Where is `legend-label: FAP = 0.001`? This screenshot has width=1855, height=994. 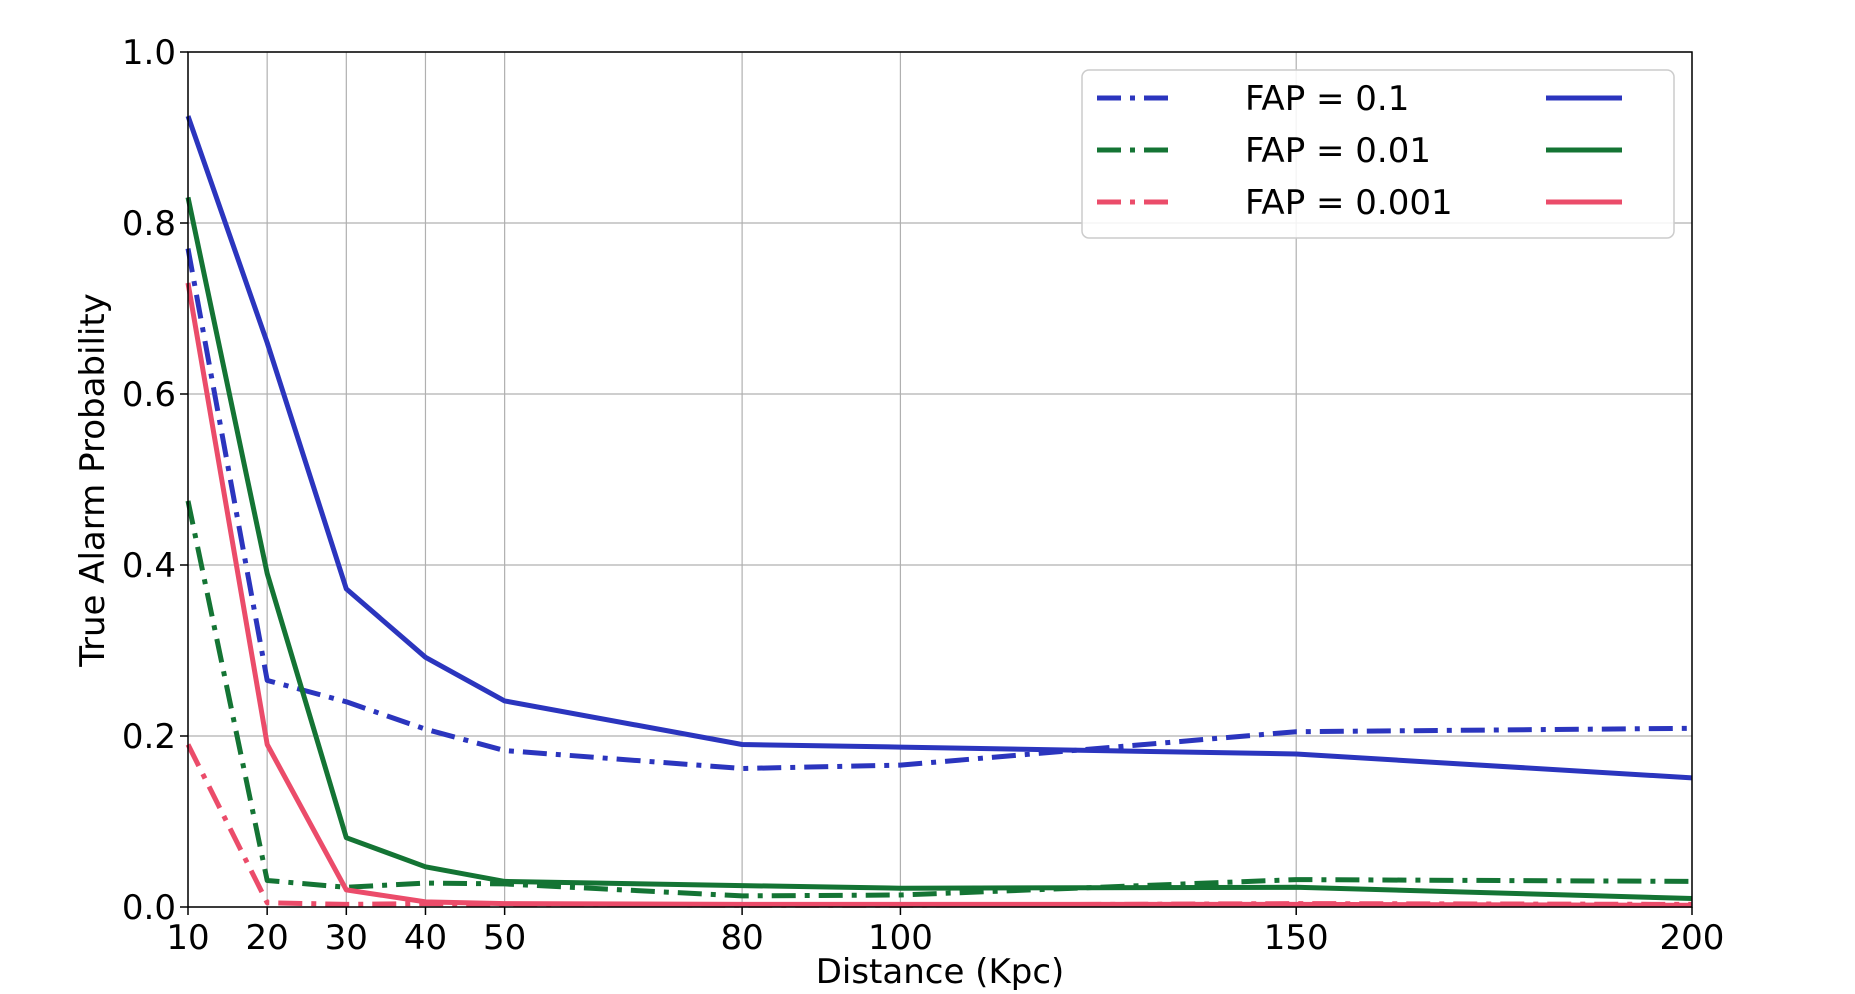 legend-label: FAP = 0.001 is located at coordinates (1349, 203).